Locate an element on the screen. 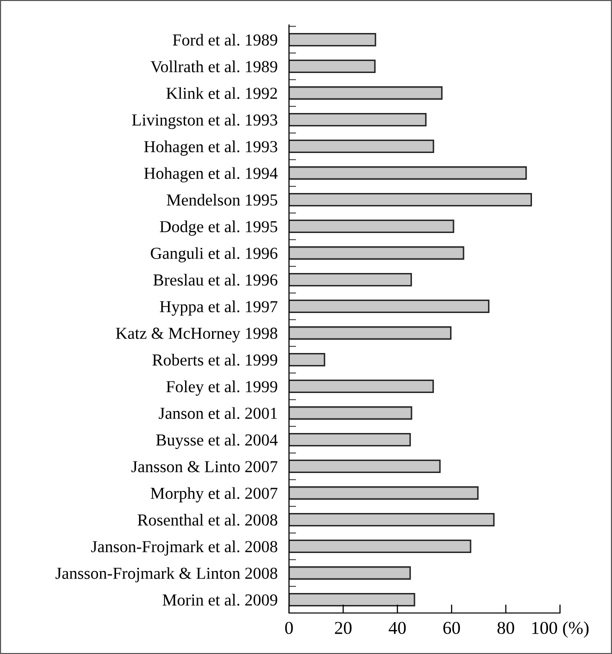  x-tick-label: 100 (%) is located at coordinates (560, 629).